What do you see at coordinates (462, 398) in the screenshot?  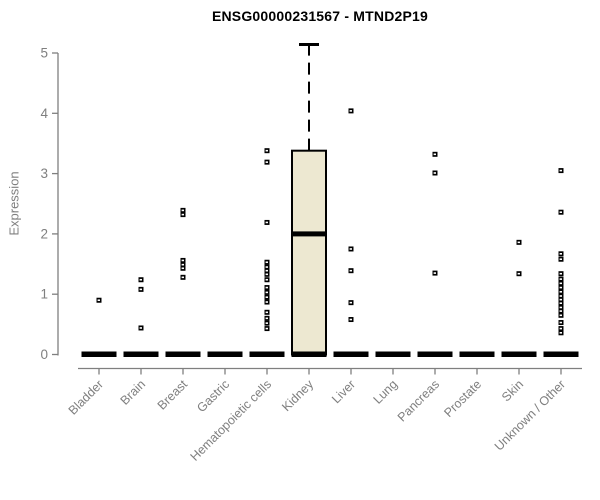 I see `x-tick-label: Prostate` at bounding box center [462, 398].